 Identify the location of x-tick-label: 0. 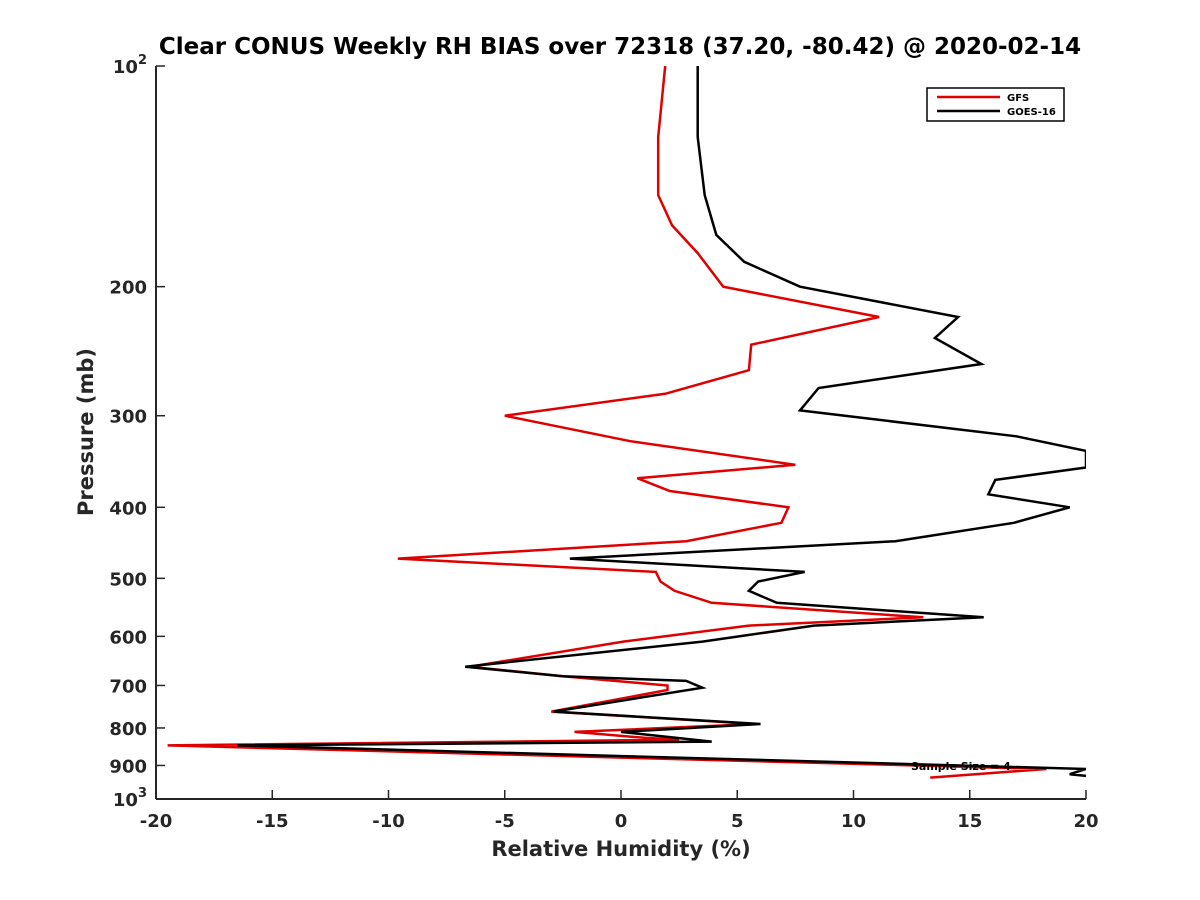
(621, 821).